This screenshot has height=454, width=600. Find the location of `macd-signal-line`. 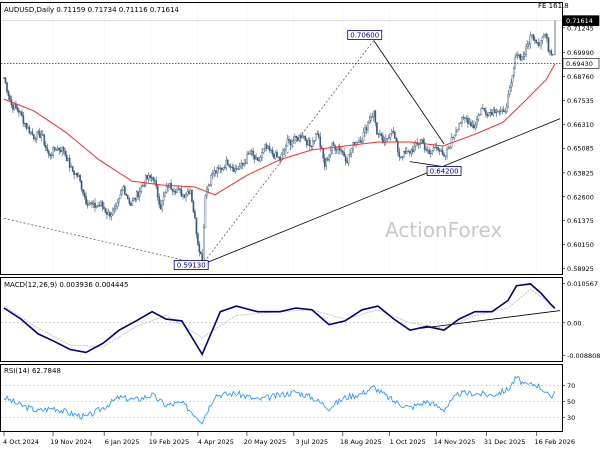

macd-signal-line is located at coordinates (279, 318).